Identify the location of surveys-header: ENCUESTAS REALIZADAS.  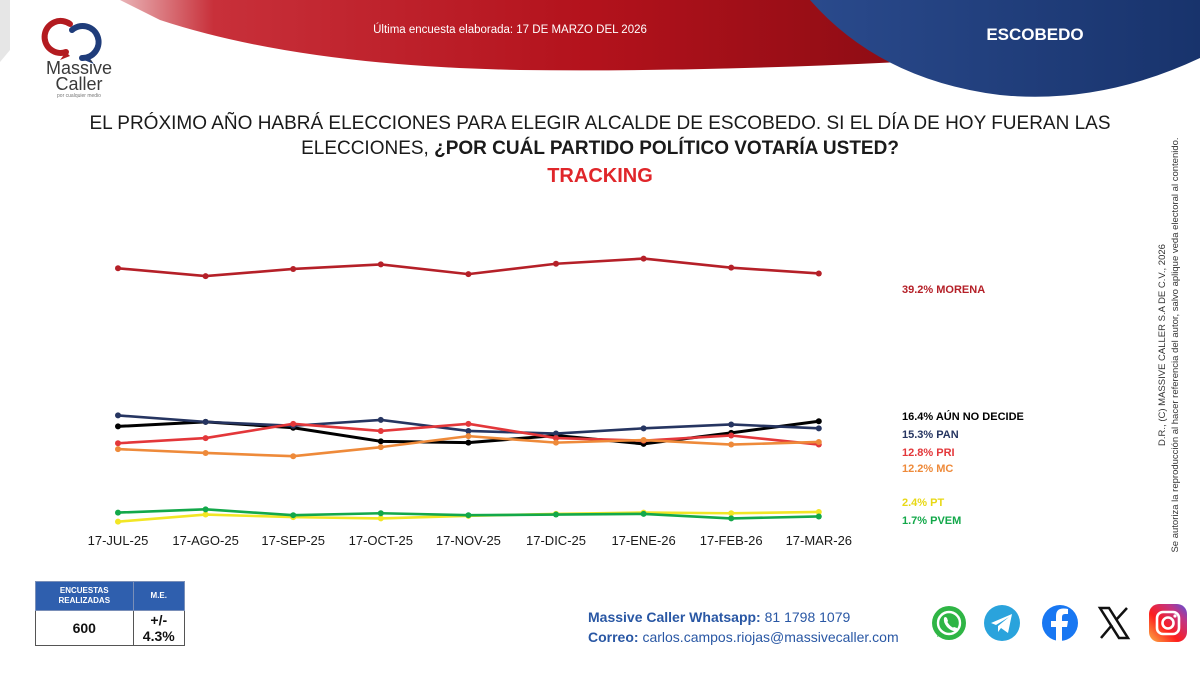
(84, 596).